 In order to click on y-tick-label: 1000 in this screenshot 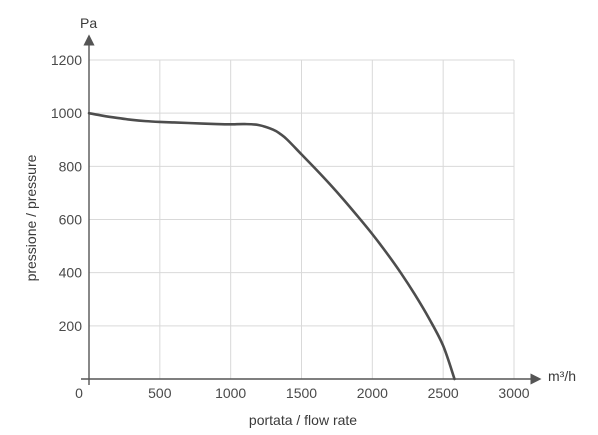, I will do `click(66, 113)`.